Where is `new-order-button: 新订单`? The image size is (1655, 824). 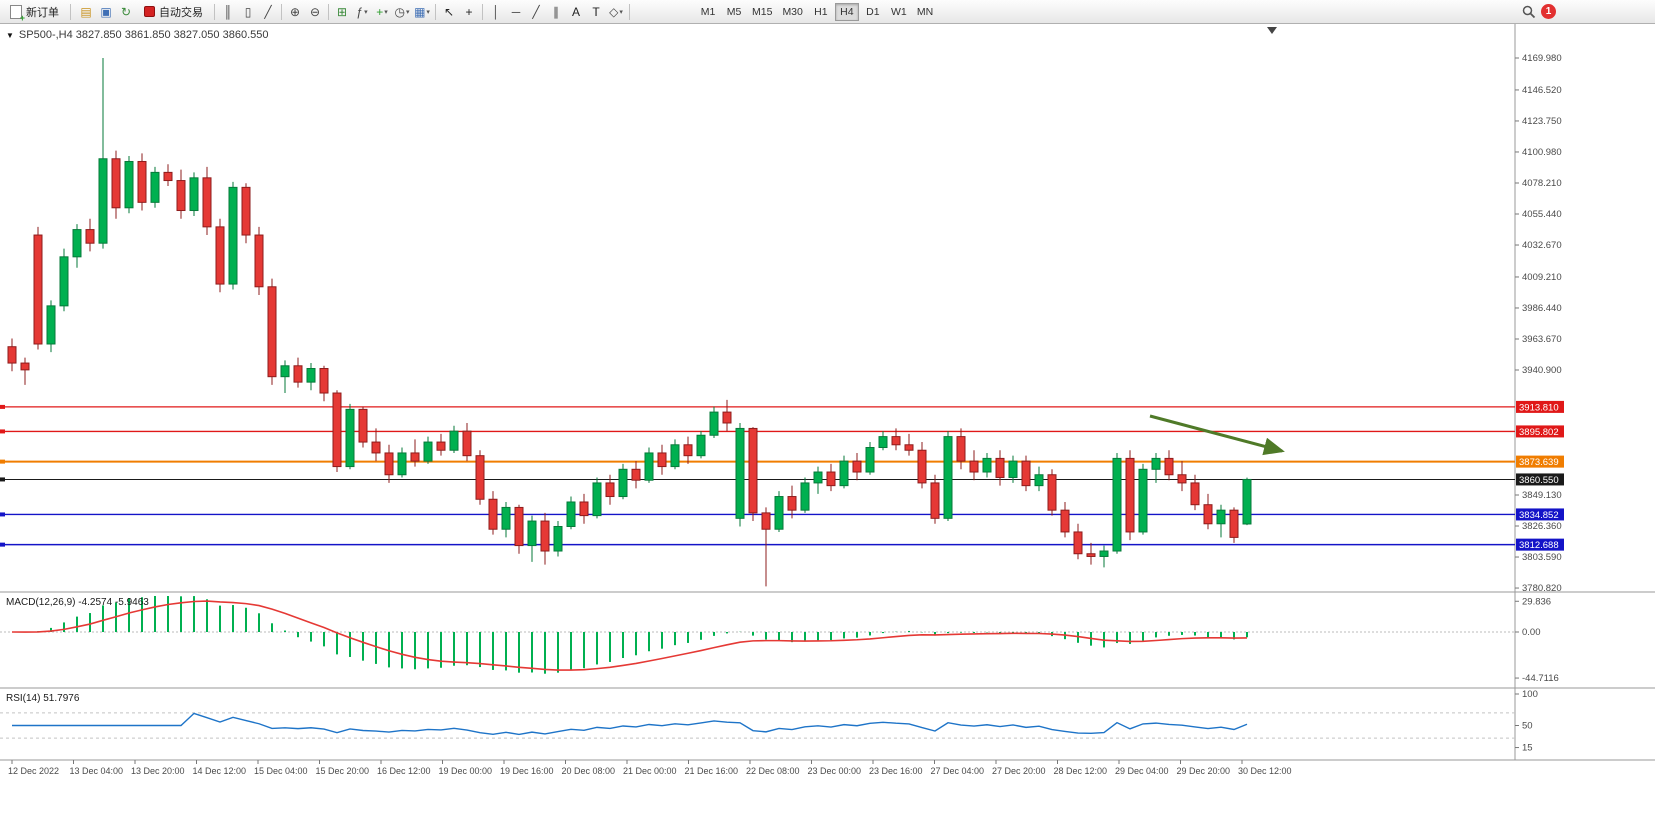
new-order-button: 新订单 is located at coordinates (34, 12).